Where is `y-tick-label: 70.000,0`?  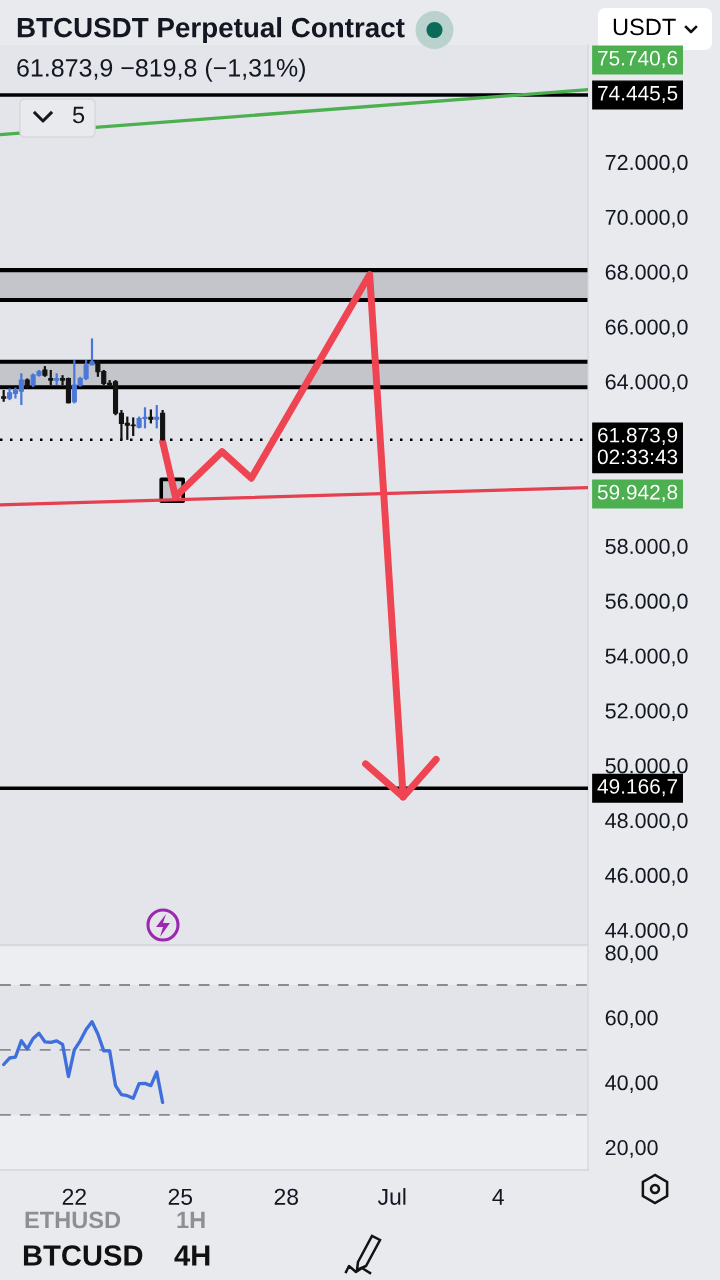
y-tick-label: 70.000,0 is located at coordinates (646, 218).